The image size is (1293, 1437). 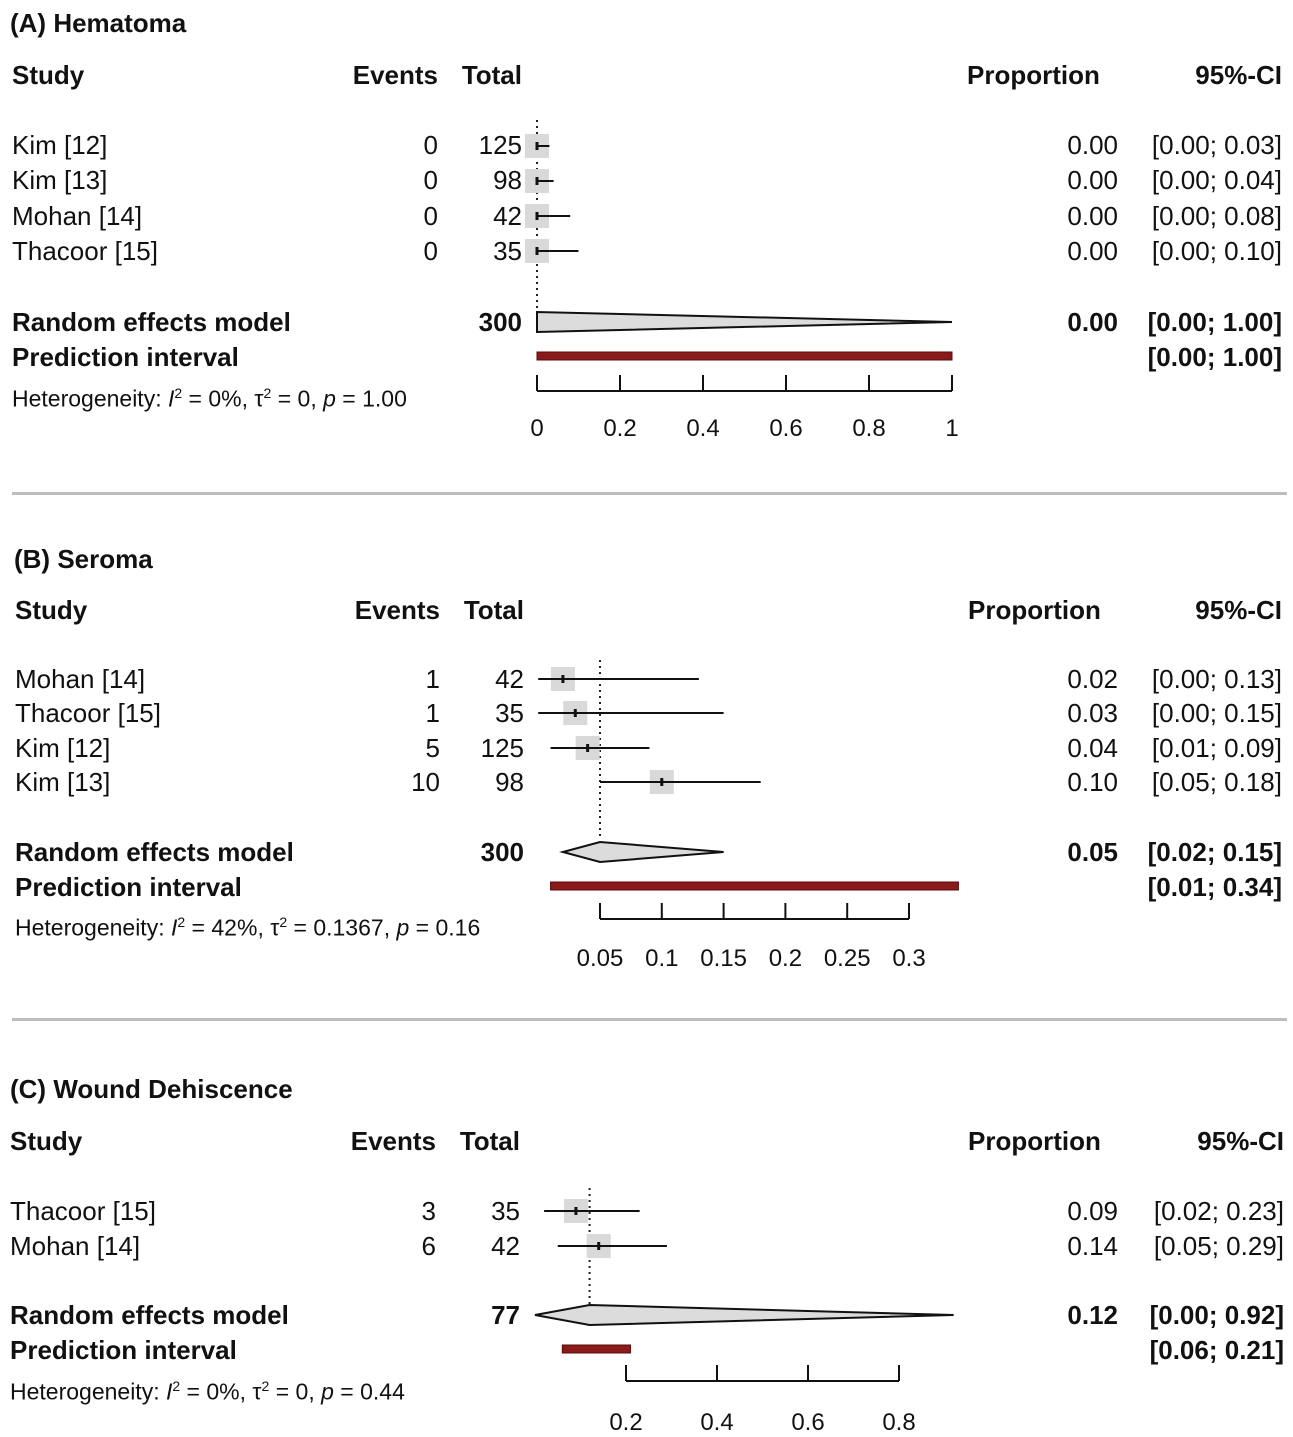 I want to click on heterogeneity-p: 0.16, so click(x=458, y=927).